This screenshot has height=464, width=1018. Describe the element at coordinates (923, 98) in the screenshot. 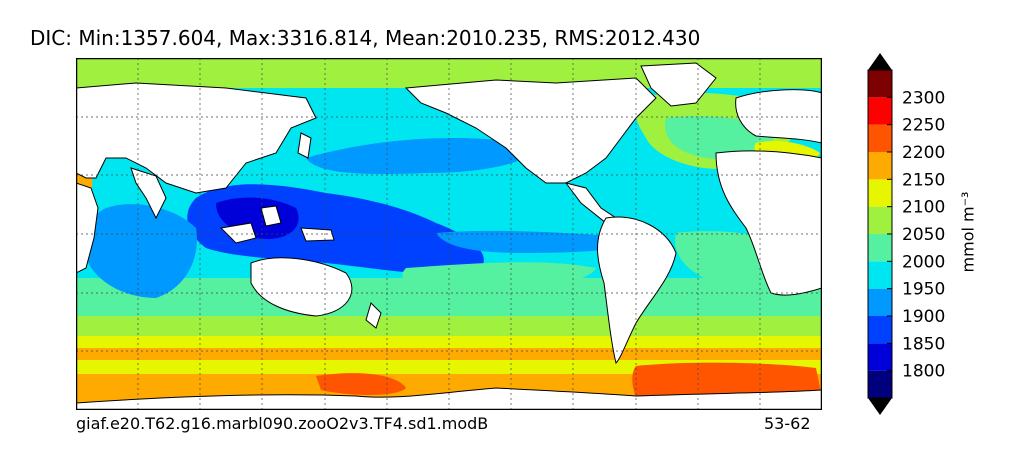

I see `colorbar-tick-label: 2300` at that location.